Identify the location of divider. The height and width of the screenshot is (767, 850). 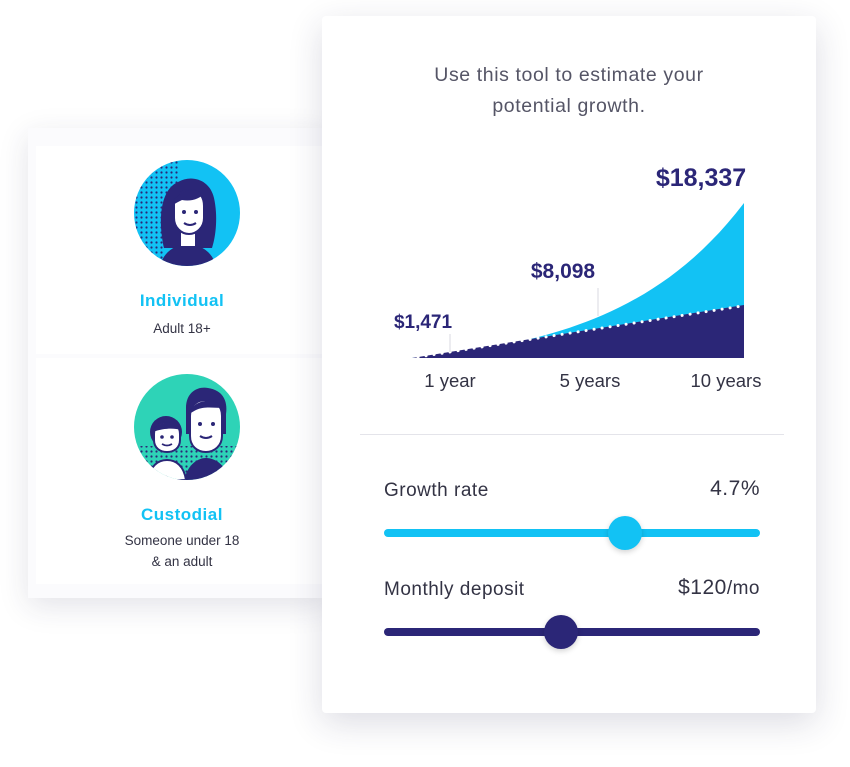
(572, 434).